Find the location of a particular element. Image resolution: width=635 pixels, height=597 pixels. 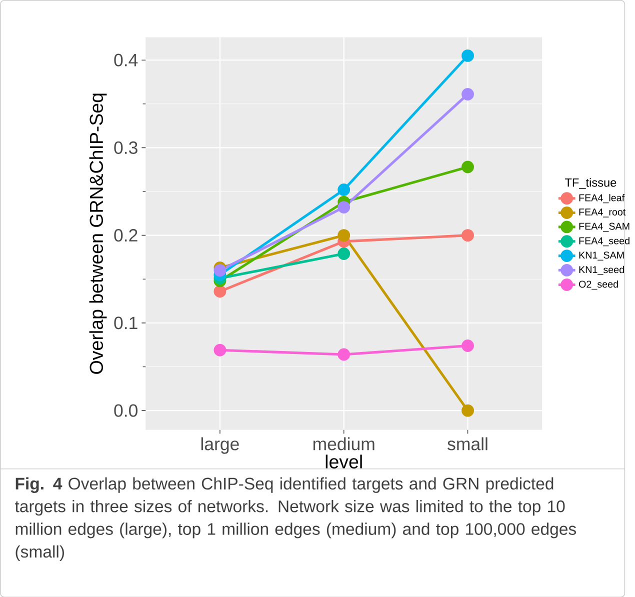

legend-label: FEA4_SAM is located at coordinates (604, 227).